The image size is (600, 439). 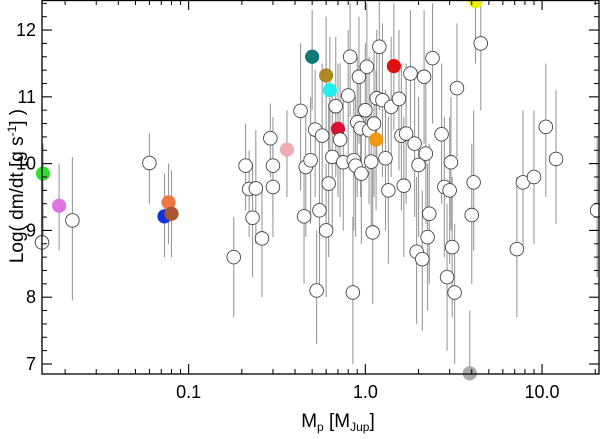 What do you see at coordinates (31, 364) in the screenshot?
I see `y-tick-label: 7` at bounding box center [31, 364].